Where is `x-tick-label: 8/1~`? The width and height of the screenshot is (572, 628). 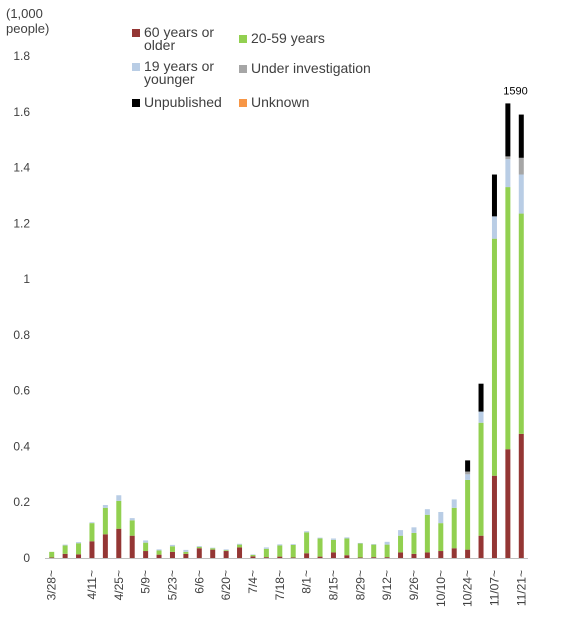
x-tick-label: 8/1~ is located at coordinates (307, 582).